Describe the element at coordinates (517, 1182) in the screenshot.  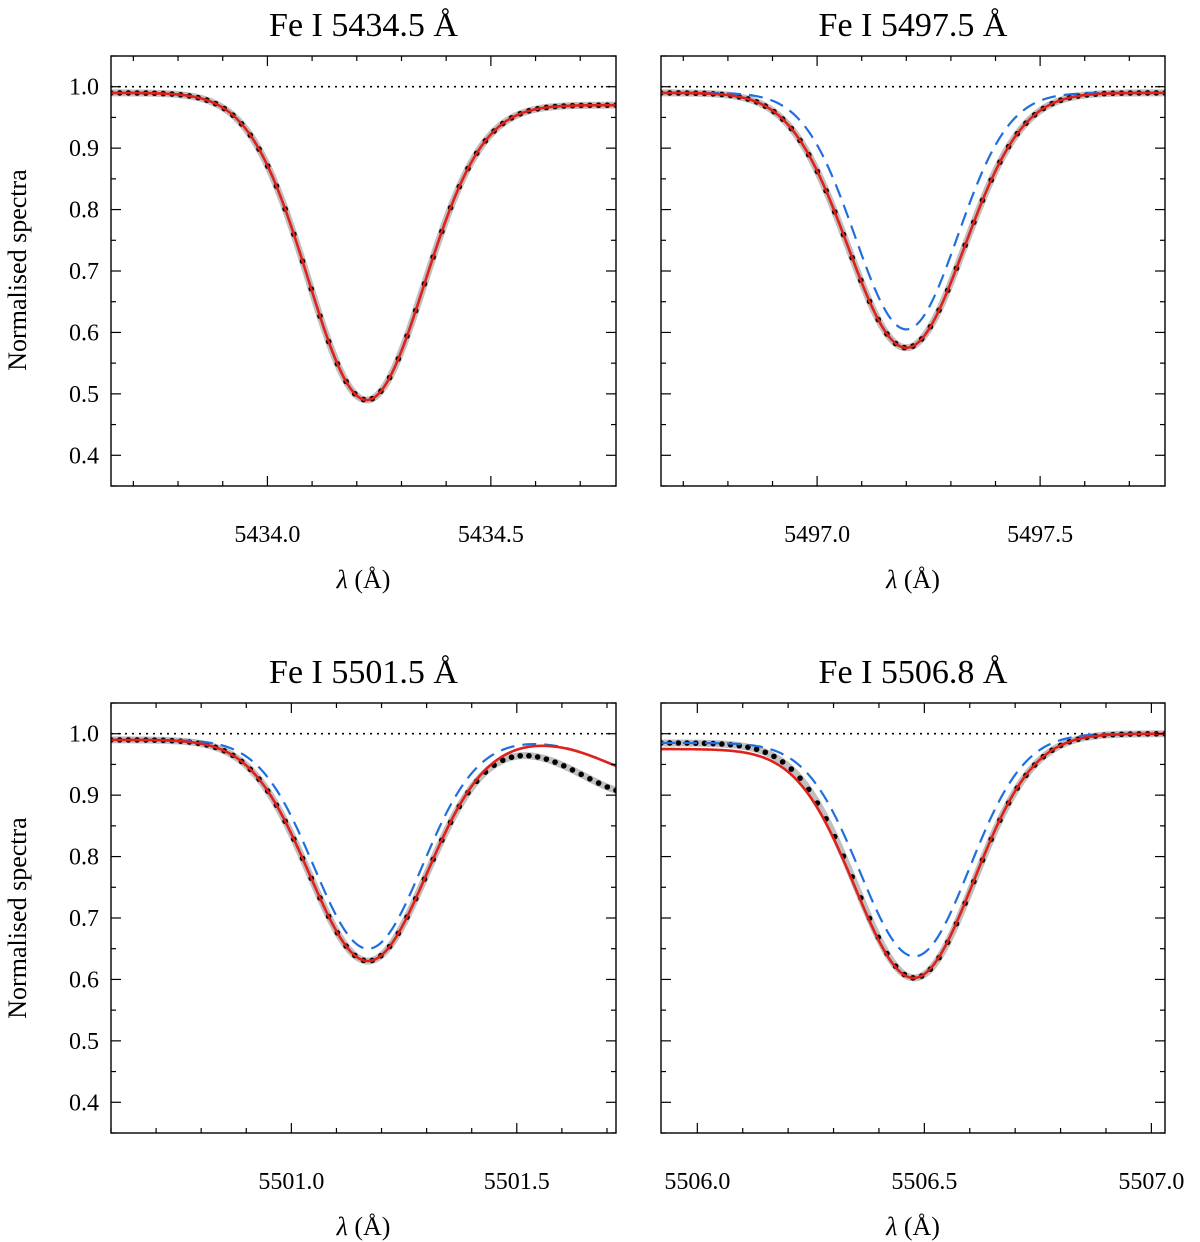
I see `x-tick-label: 5501.5` at that location.